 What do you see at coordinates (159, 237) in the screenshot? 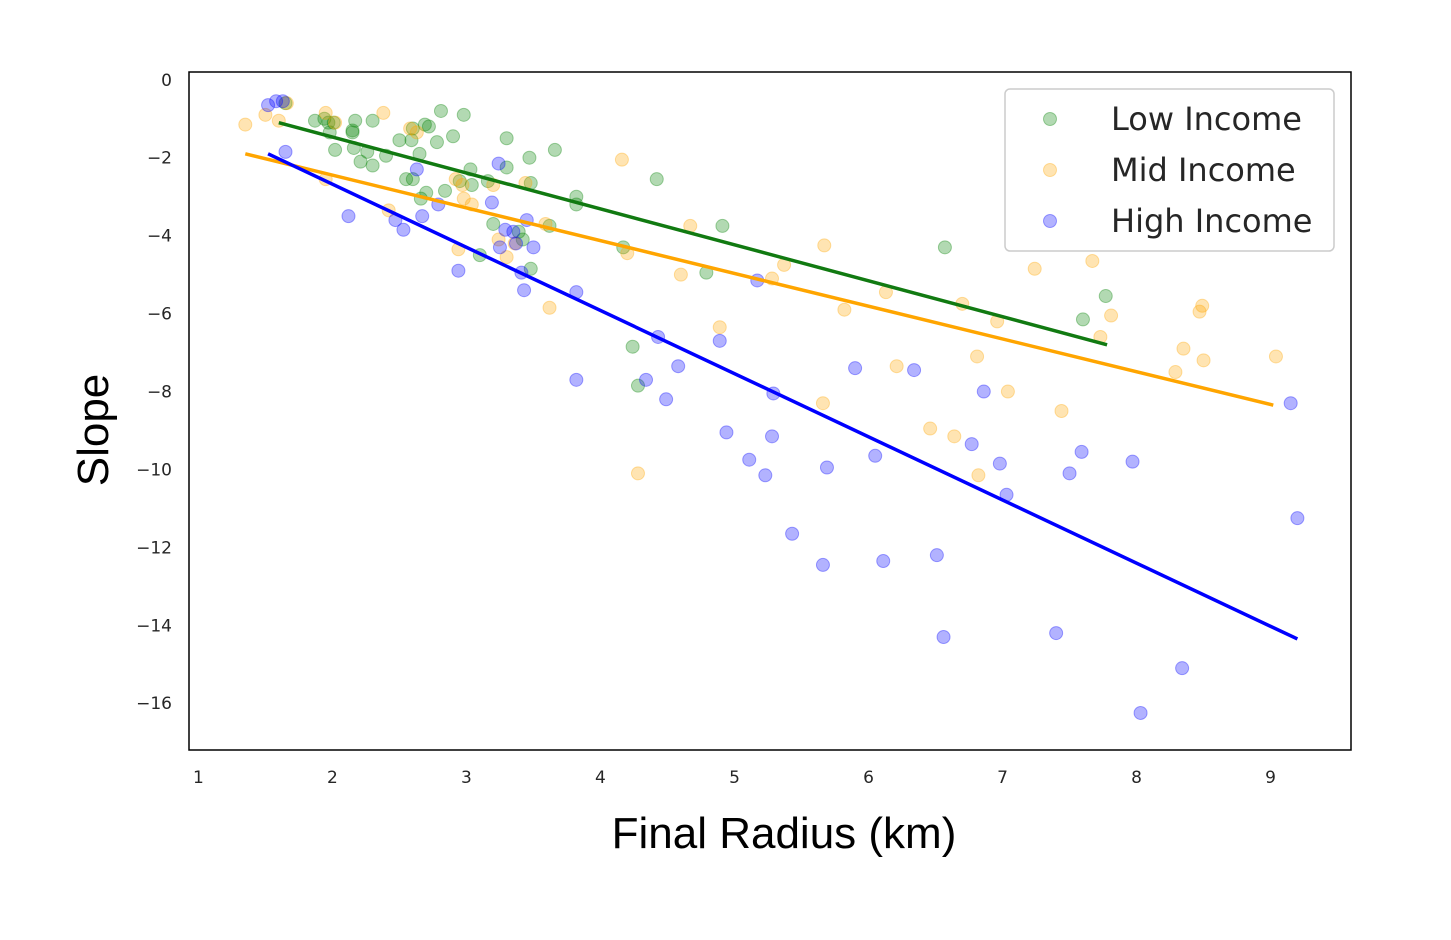
I see `y-tick-label: −4` at bounding box center [159, 237].